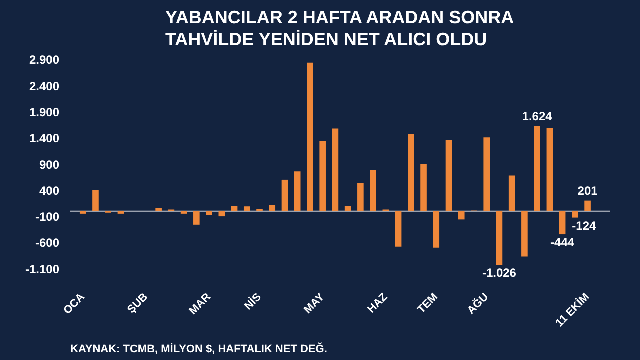 Image resolution: width=640 pixels, height=360 pixels. I want to click on data-label: -444, so click(562, 243).